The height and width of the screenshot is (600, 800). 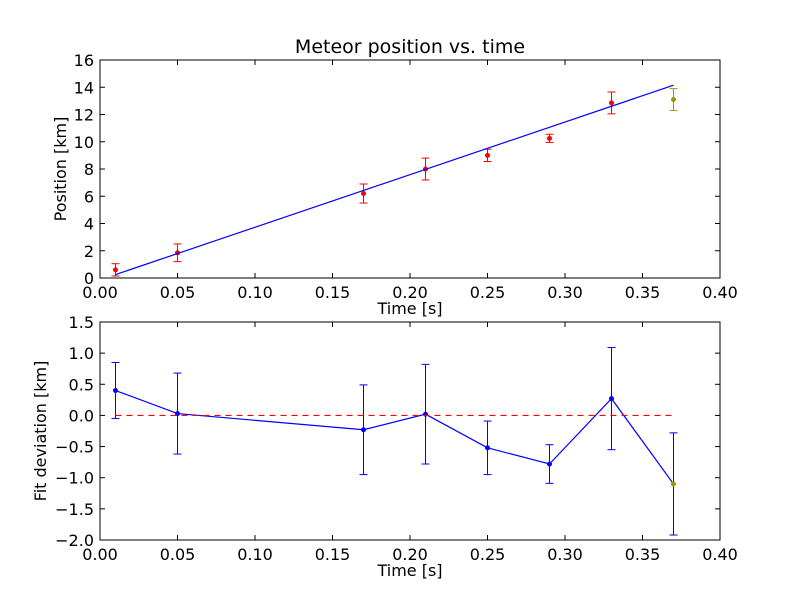 What do you see at coordinates (410, 554) in the screenshot?
I see `deviation-xtick-label: 0.20` at bounding box center [410, 554].